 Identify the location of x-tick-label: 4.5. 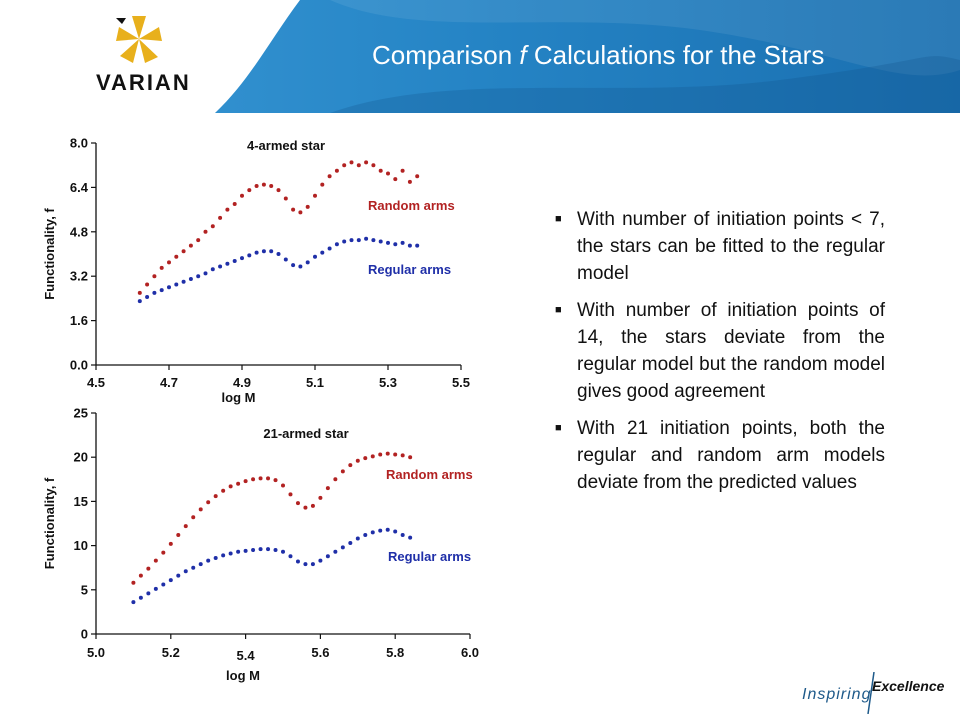
(96, 382).